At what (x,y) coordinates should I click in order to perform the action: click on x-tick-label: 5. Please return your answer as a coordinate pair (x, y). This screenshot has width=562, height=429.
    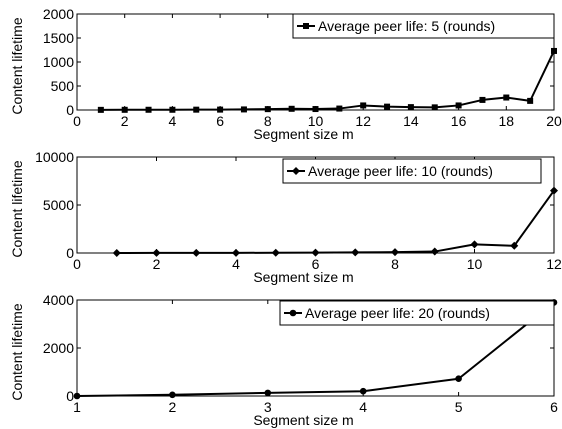
    Looking at the image, I should click on (459, 407).